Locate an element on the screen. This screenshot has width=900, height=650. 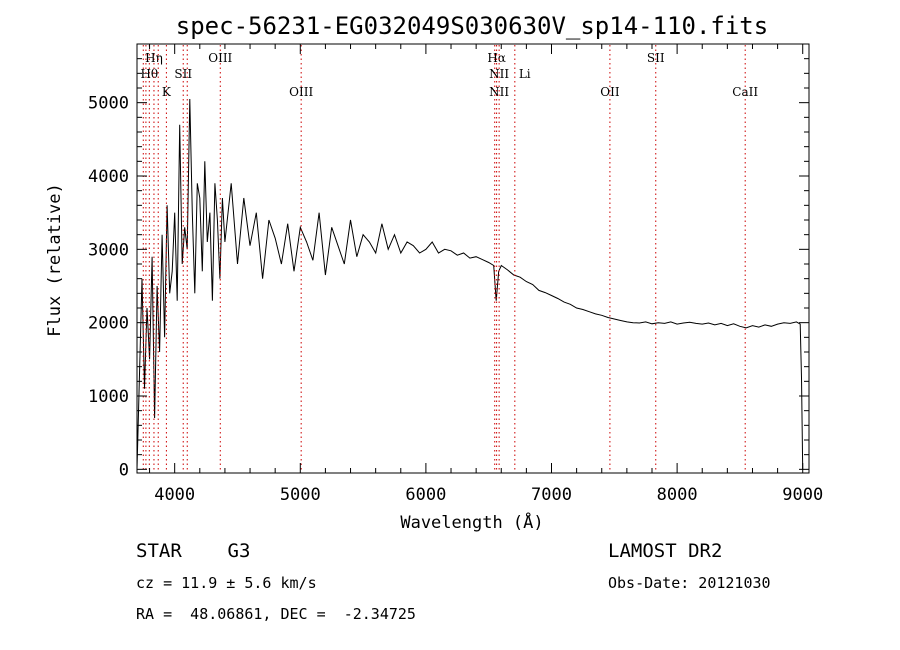
coordinates-label: RA = 48.06861, DEC = -2.34725 is located at coordinates (276, 614).